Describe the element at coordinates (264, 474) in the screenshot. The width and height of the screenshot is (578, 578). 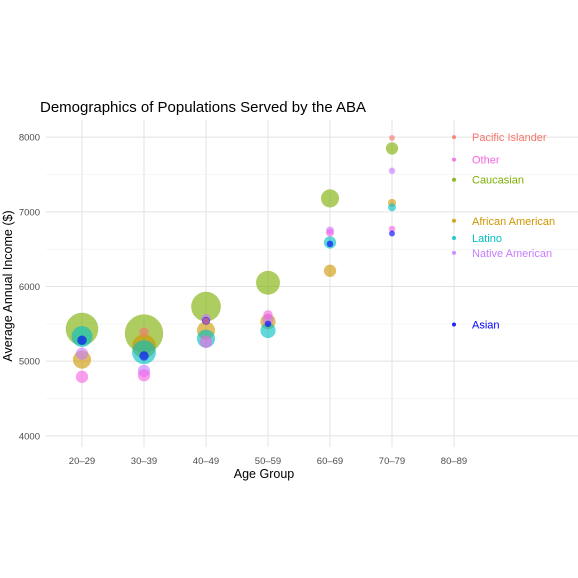
I see `x-axis-title: Age Group` at that location.